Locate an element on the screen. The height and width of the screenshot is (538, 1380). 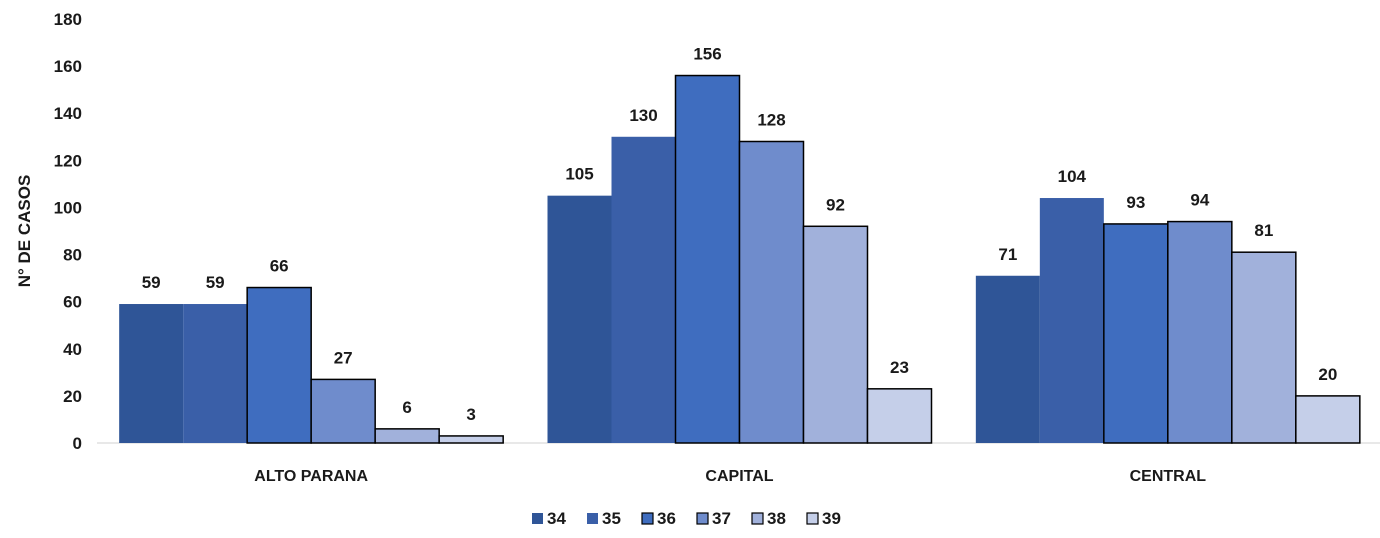
category-label: ALTO PARANA is located at coordinates (311, 476).